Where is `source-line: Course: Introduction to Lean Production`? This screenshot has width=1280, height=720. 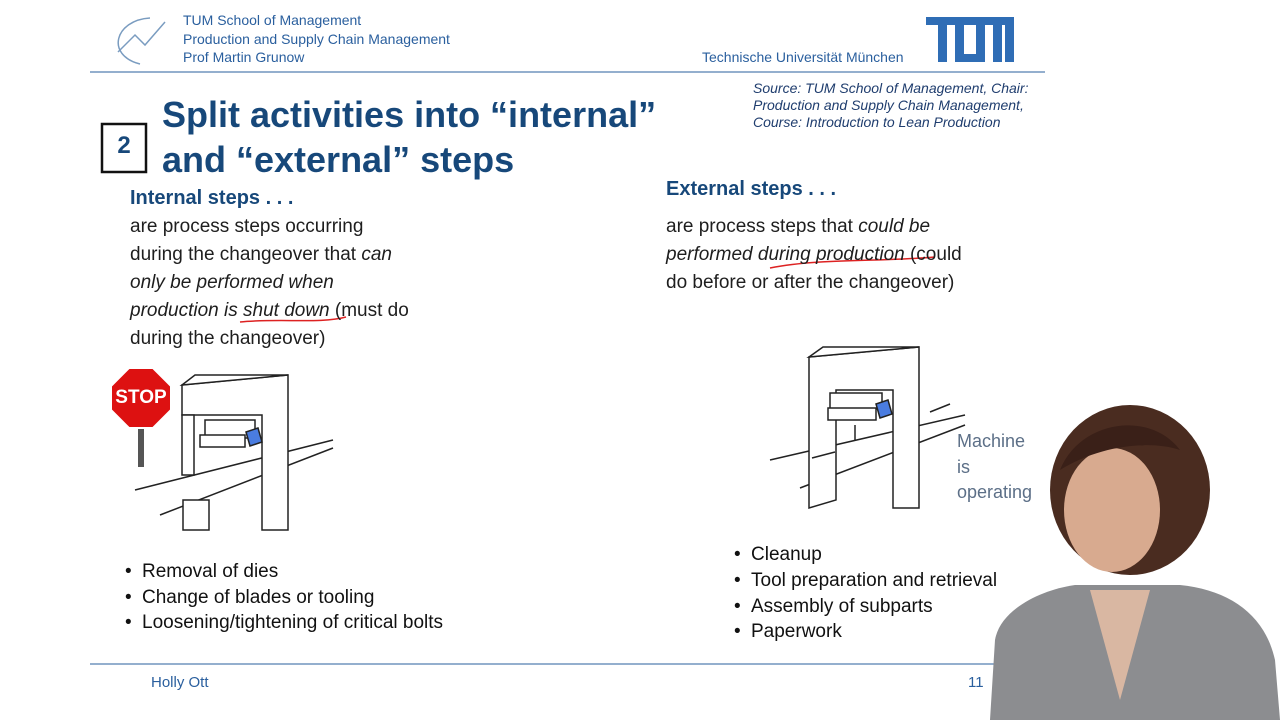 source-line: Course: Introduction to Lean Production is located at coordinates (877, 122).